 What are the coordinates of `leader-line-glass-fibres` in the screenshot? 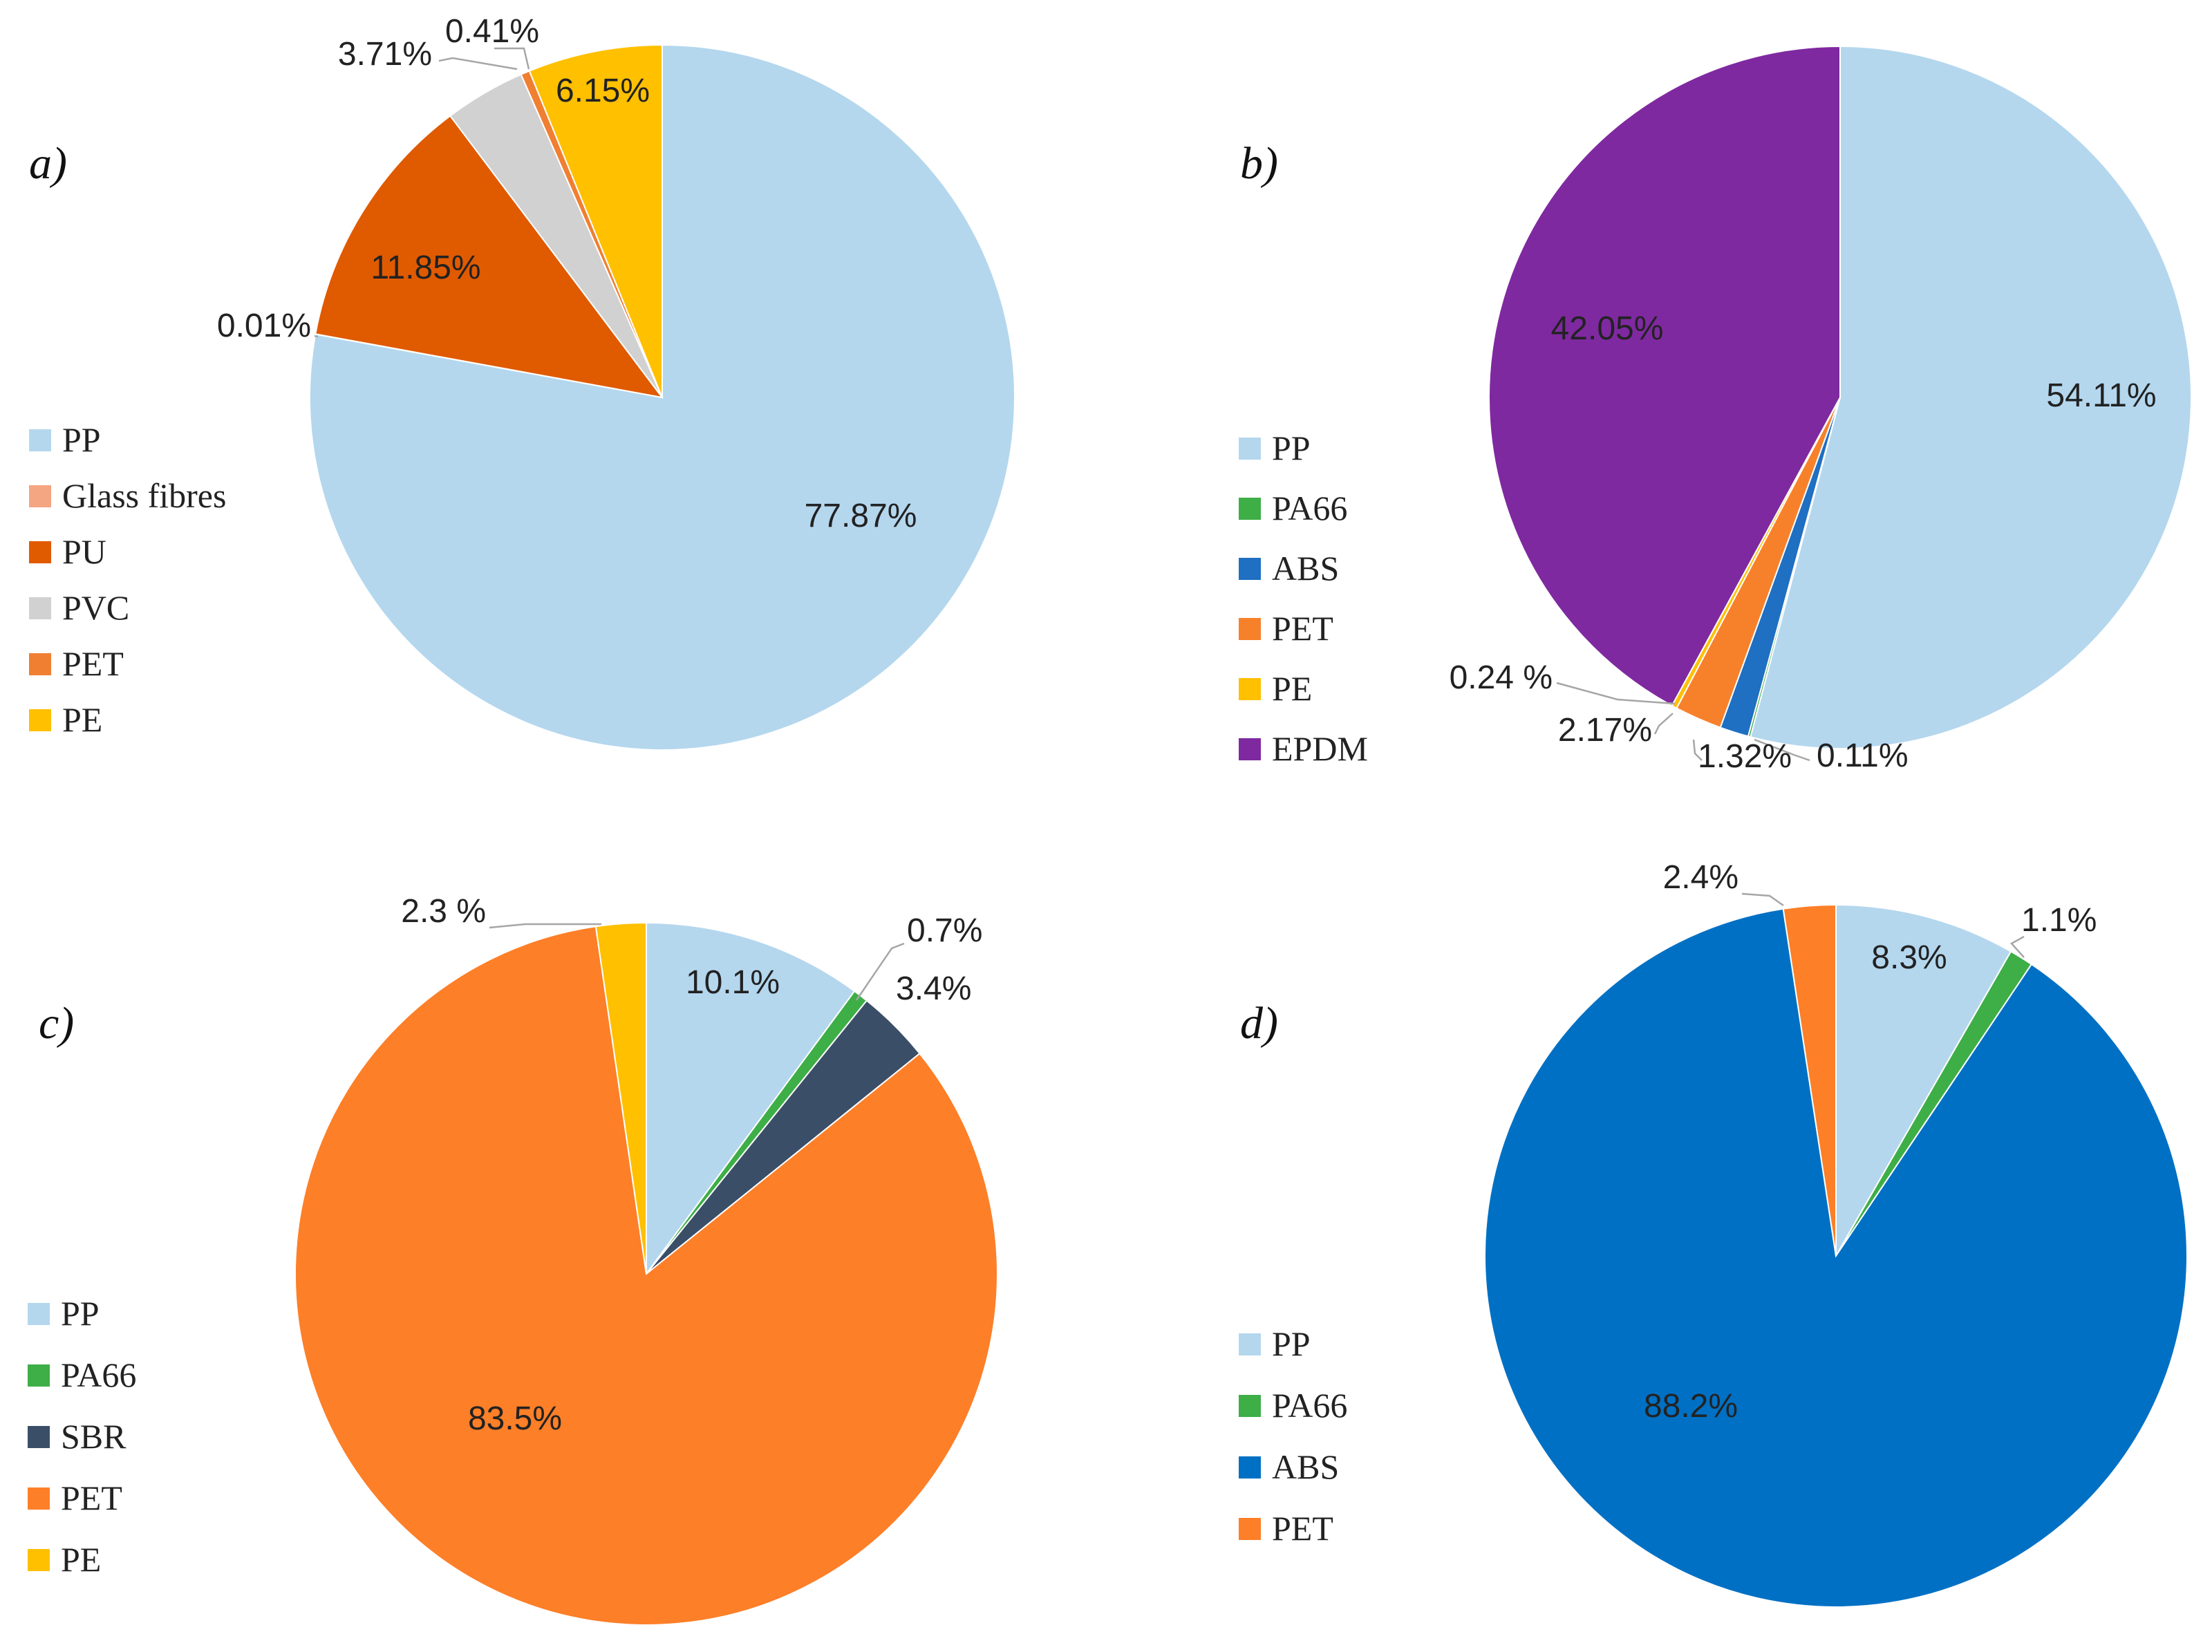 It's located at (316, 336).